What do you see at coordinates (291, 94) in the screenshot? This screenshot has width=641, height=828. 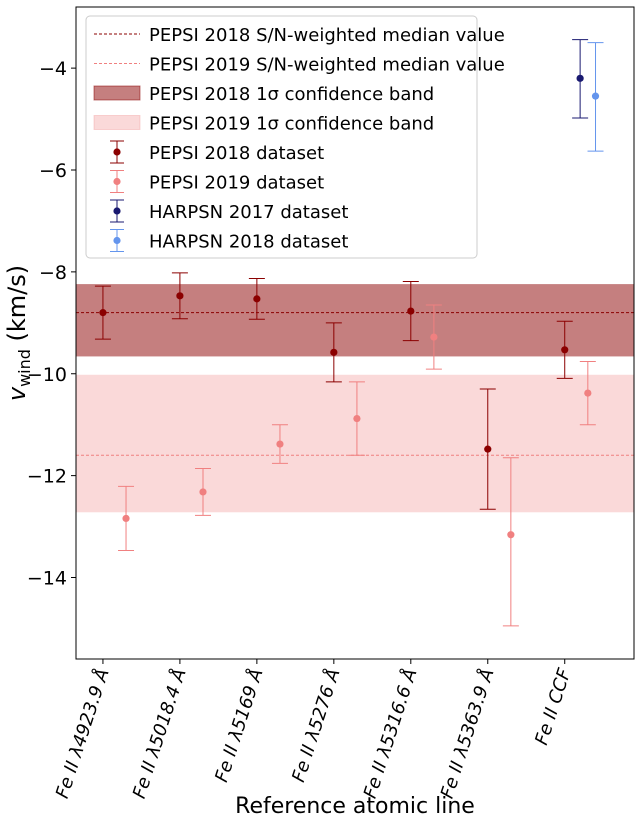 I see `legend-label: PEPSI 2018 1σ confidence band` at bounding box center [291, 94].